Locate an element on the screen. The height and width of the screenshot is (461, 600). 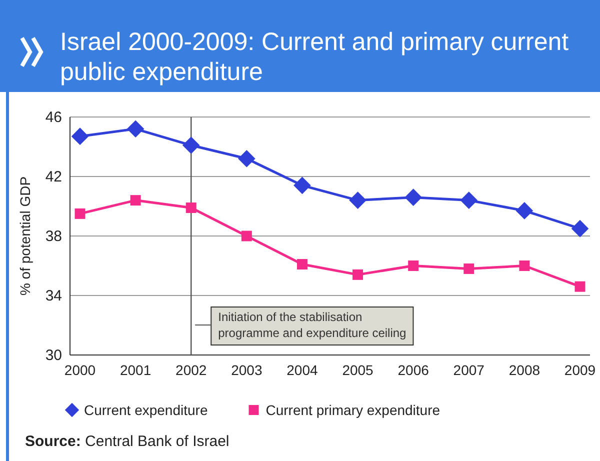
y-tick-label: 46 is located at coordinates (53, 117).